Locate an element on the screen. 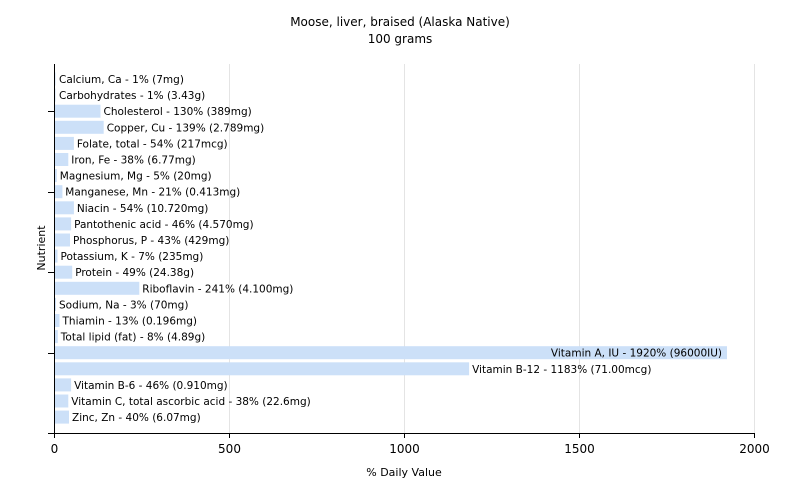 This screenshot has width=800, height=500. bar-label: Magnesium, Mg - 5% (20mg) is located at coordinates (136, 177).